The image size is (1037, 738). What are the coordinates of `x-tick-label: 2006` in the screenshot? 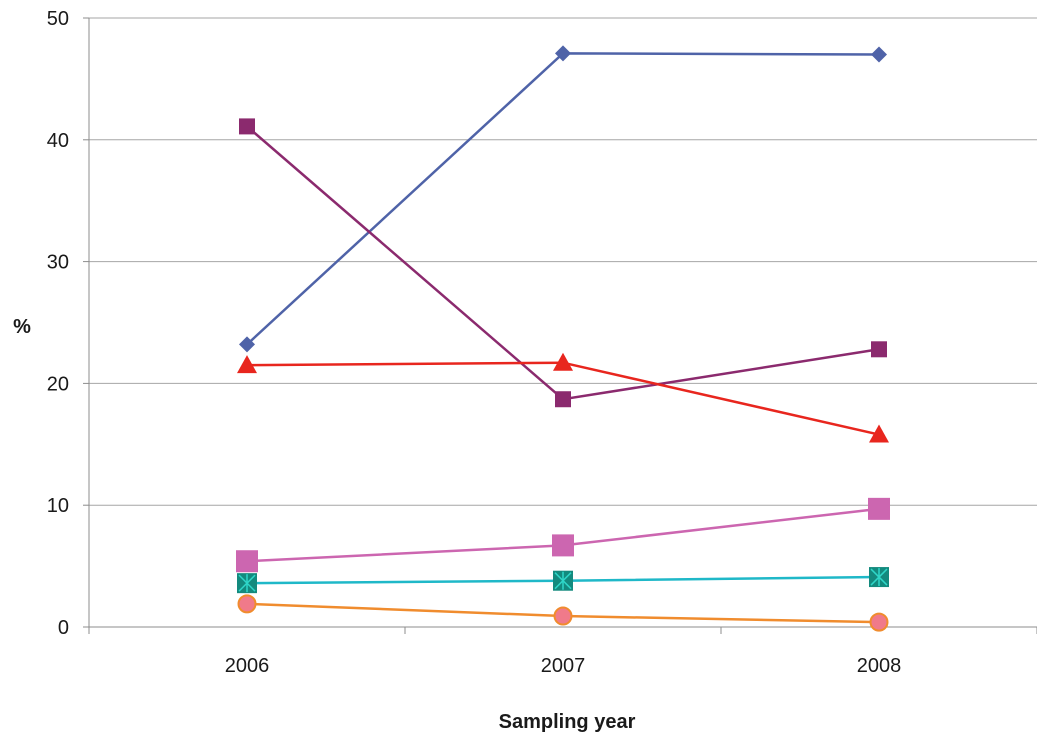 It's located at (247, 666).